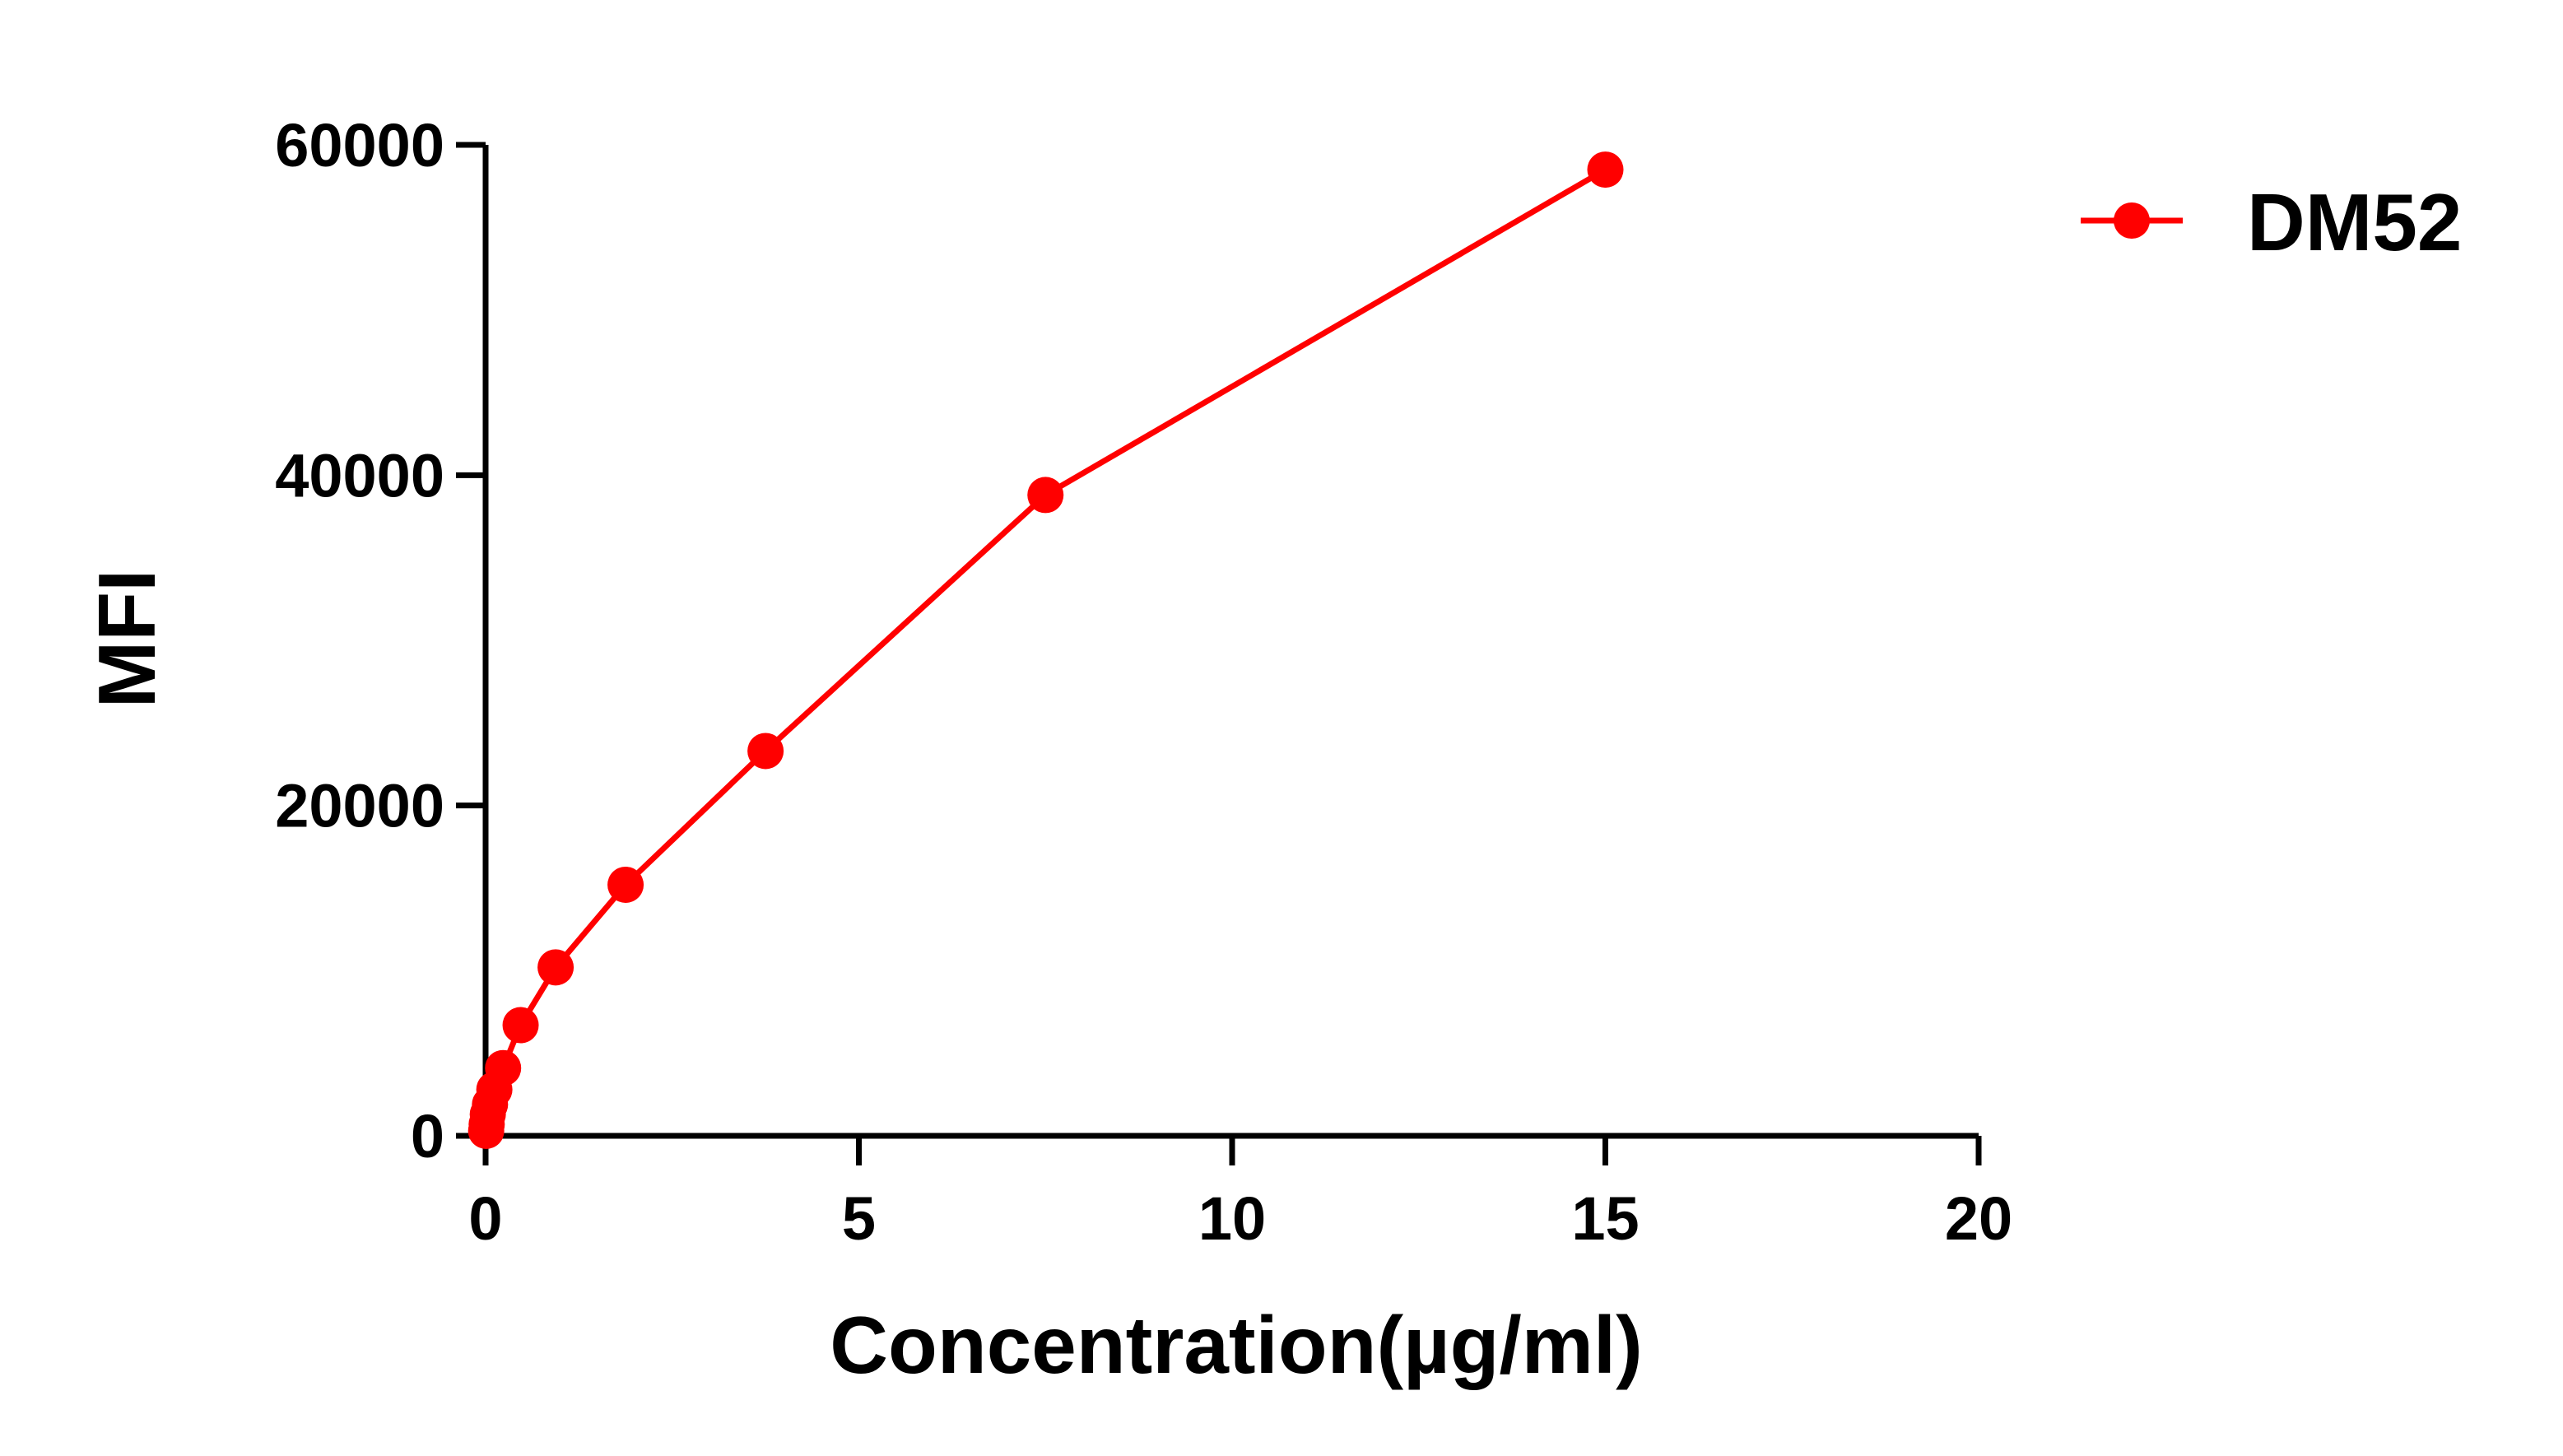 Image resolution: width=2563 pixels, height=1456 pixels. Describe the element at coordinates (1232, 1218) in the screenshot. I see `x-tick-label: 10` at that location.